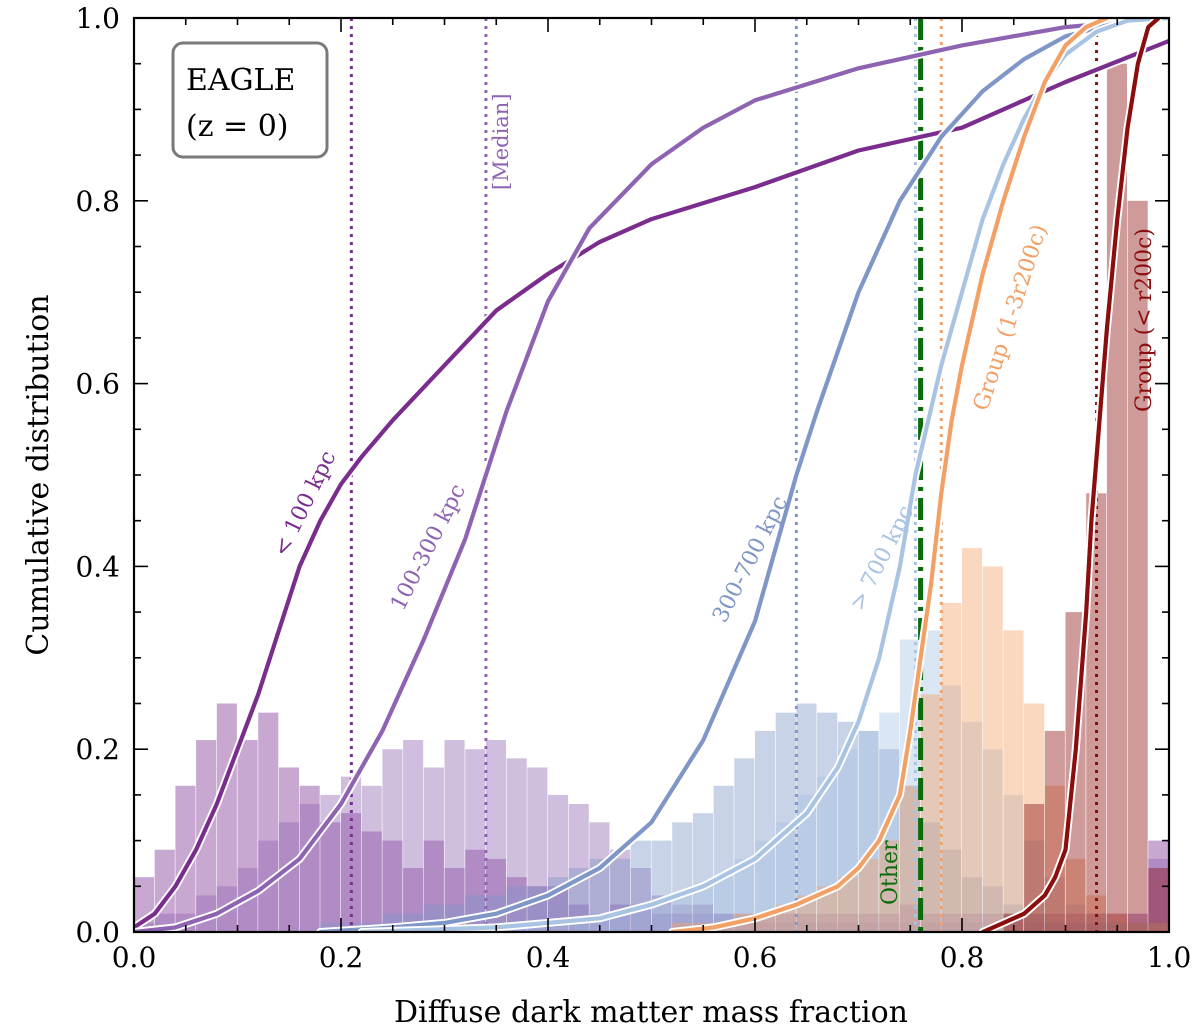 The height and width of the screenshot is (1033, 1200). Describe the element at coordinates (97, 18) in the screenshot. I see `y-tick-label: 1.0` at that location.